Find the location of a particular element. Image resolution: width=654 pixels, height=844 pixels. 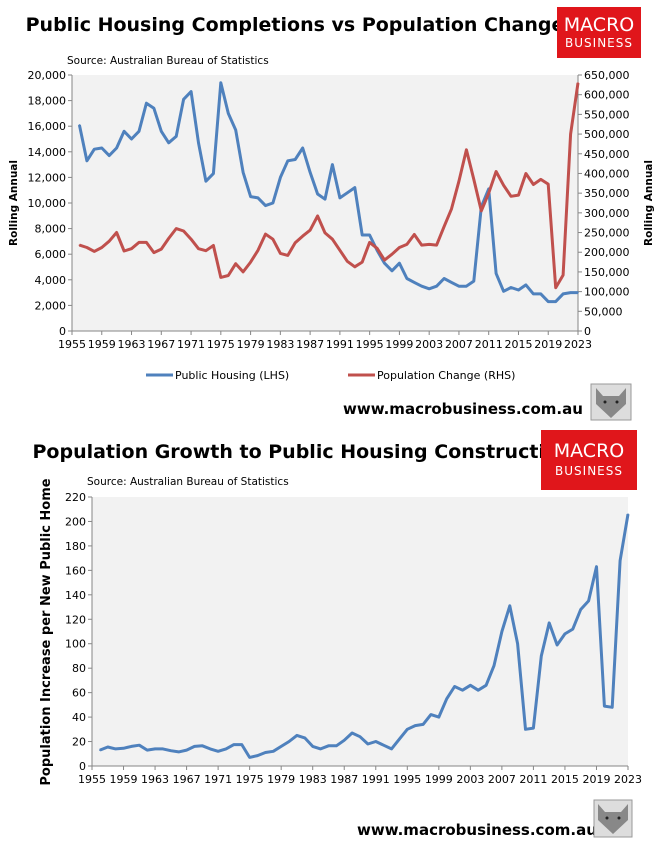

x-tick-label: 1979 is located at coordinates (281, 779).